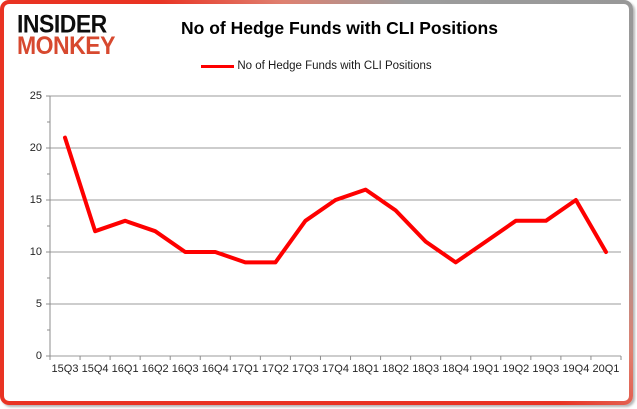 The height and width of the screenshot is (409, 637). Describe the element at coordinates (396, 369) in the screenshot. I see `x-axis-label-18Q2: 18Q2` at that location.